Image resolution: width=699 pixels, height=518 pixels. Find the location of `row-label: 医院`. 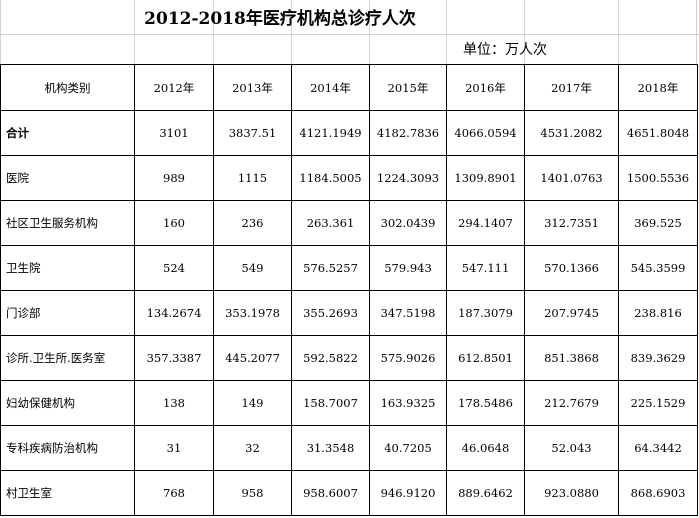

row-label: 医院 is located at coordinates (67, 178).